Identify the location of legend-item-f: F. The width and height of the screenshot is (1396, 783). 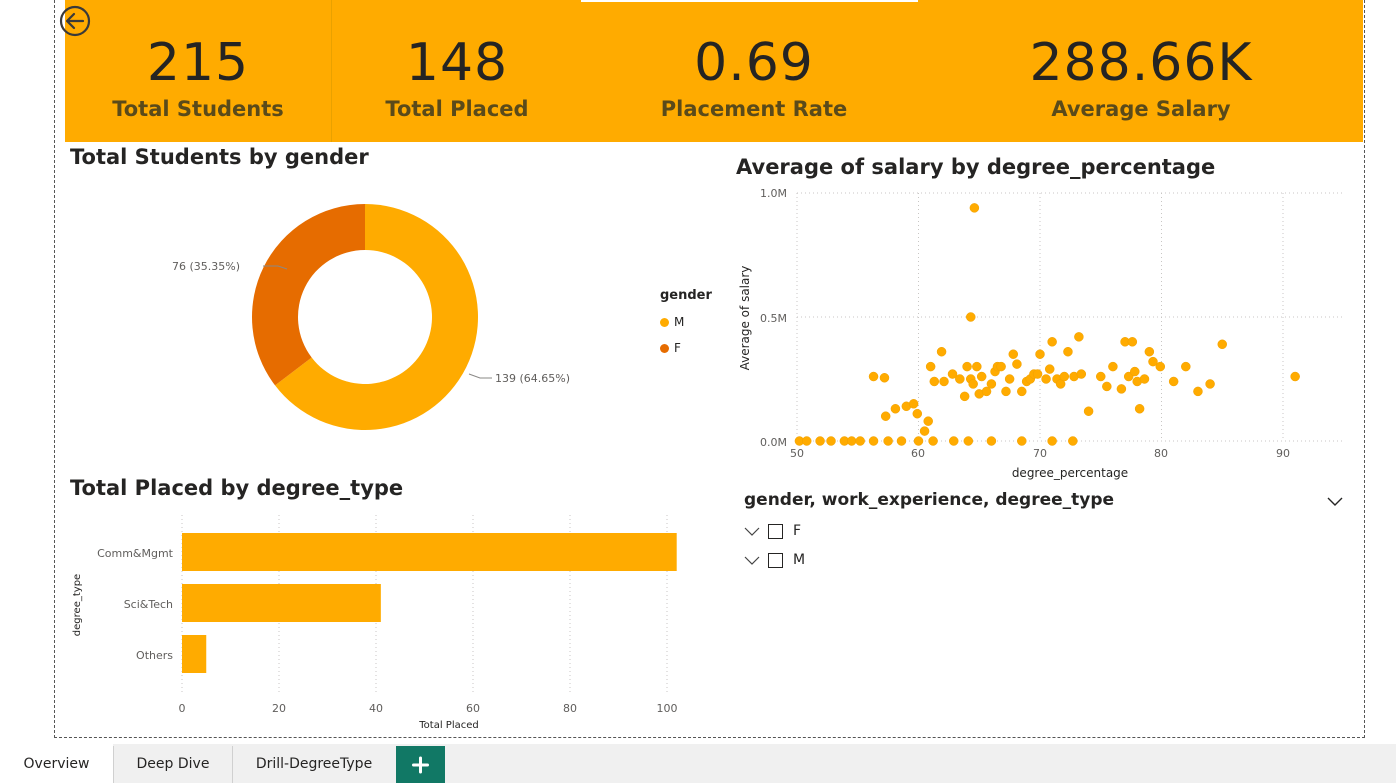
(686, 348).